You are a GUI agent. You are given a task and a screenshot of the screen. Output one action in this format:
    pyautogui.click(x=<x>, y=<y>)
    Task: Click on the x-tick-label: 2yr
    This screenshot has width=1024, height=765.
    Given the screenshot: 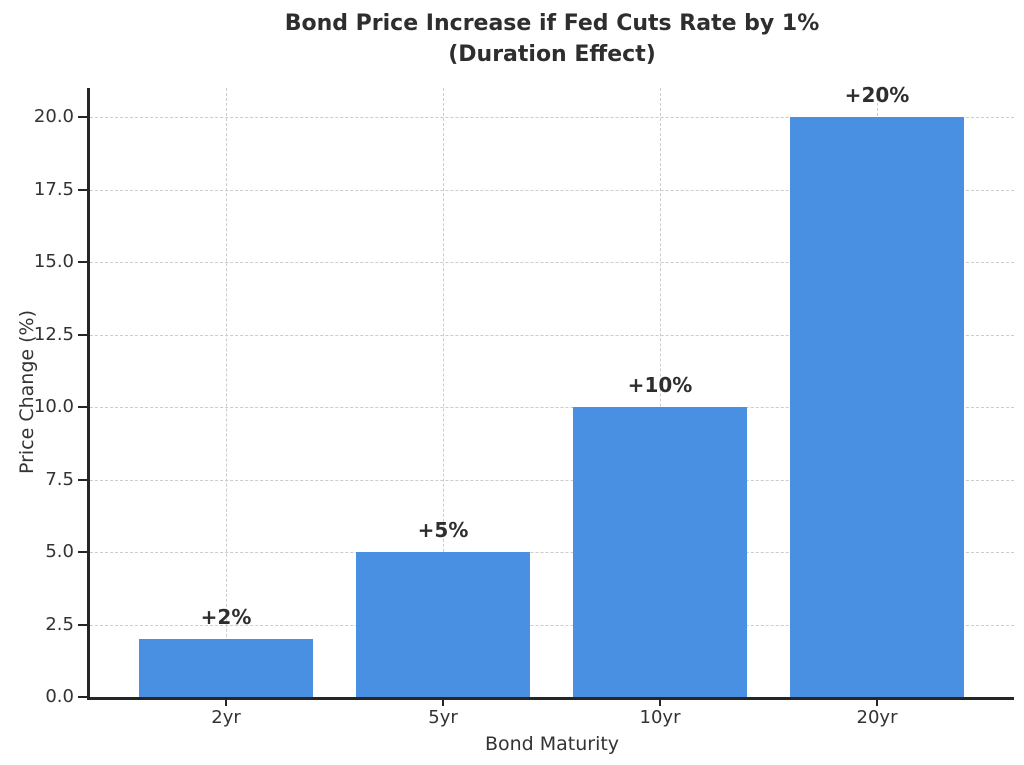 What is the action you would take?
    pyautogui.click(x=226, y=717)
    